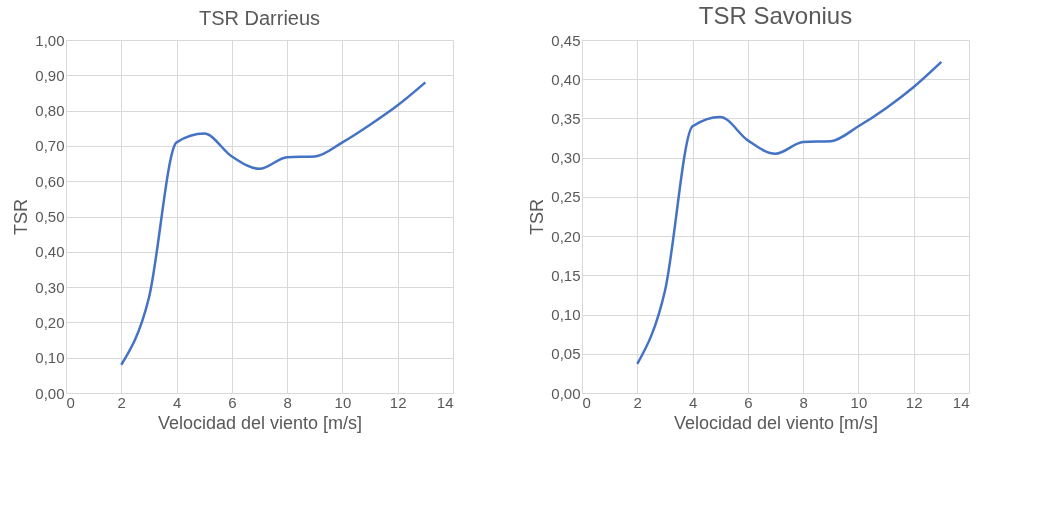  I want to click on y-tick-label: 0,35, so click(566, 118).